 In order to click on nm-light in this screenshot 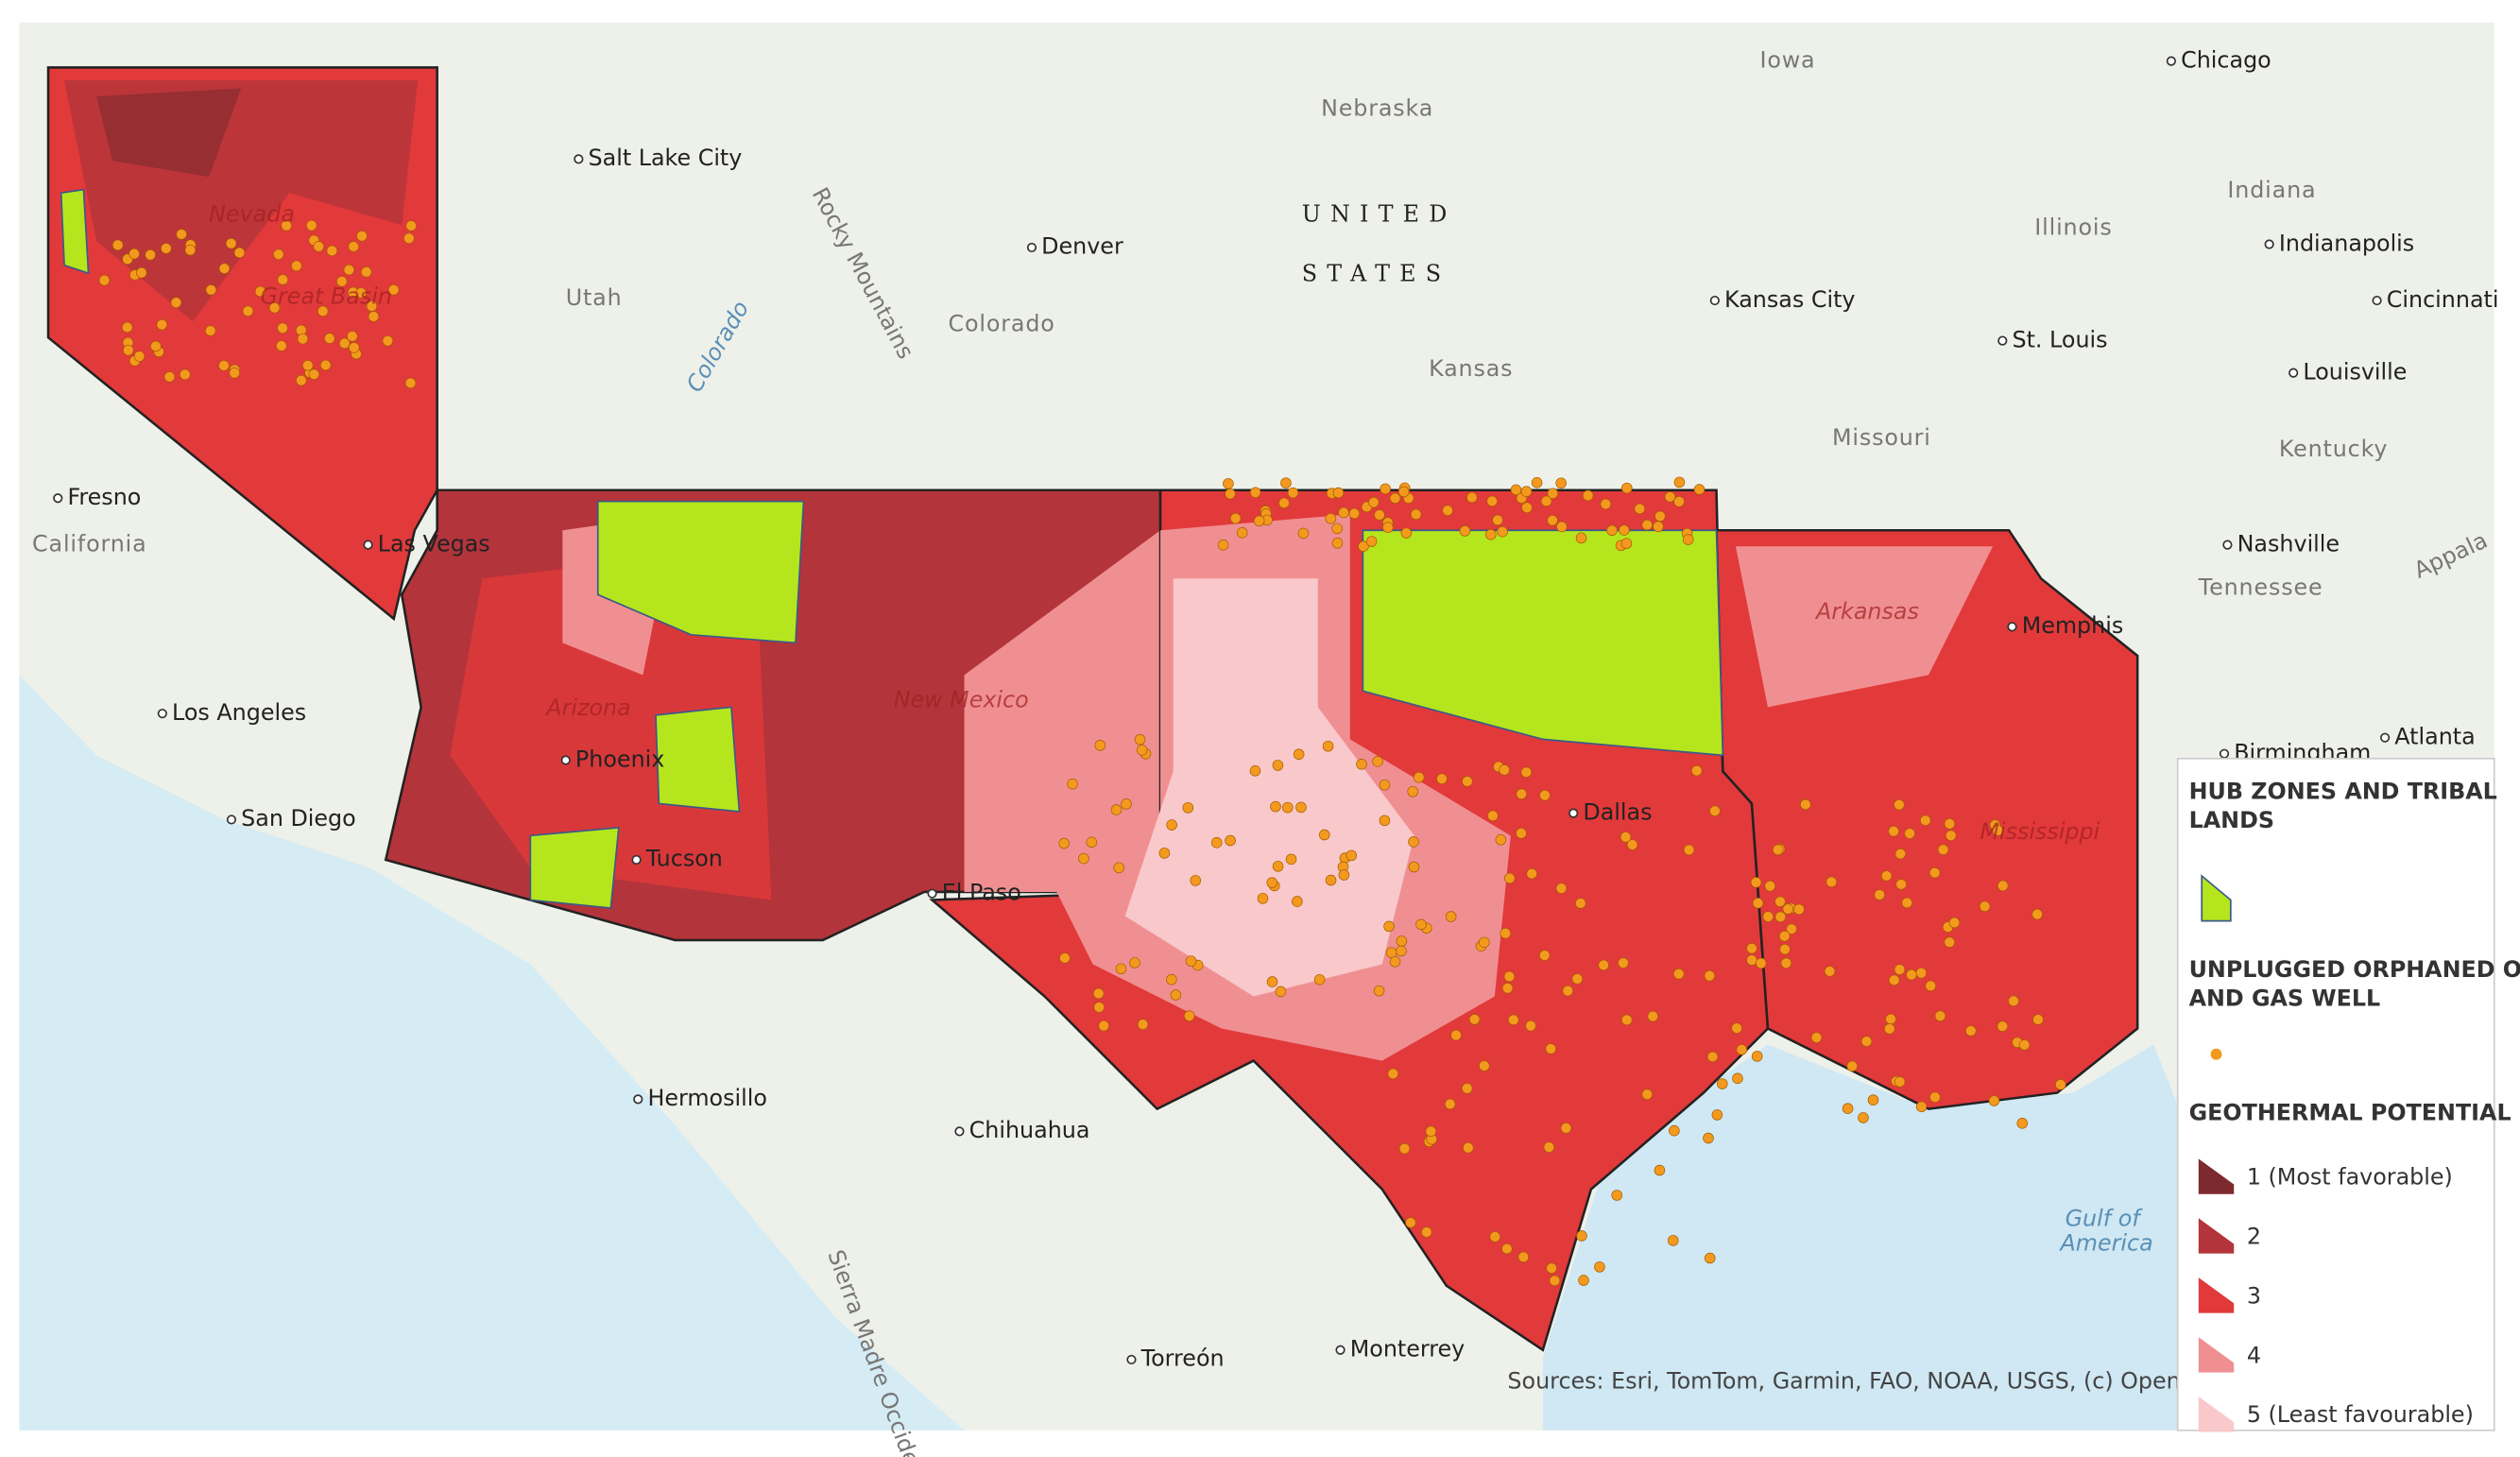, I will do `click(1062, 711)`.